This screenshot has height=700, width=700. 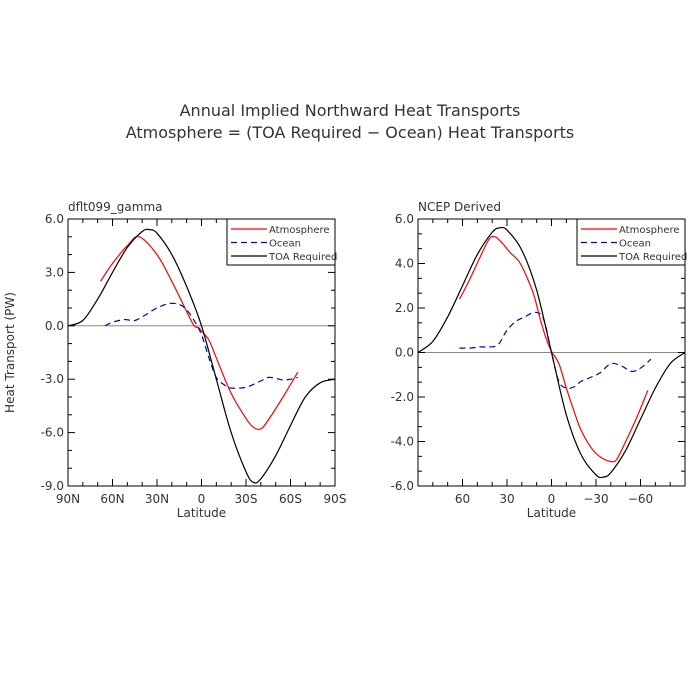 What do you see at coordinates (506, 499) in the screenshot?
I see `x-tick-label: 30` at bounding box center [506, 499].